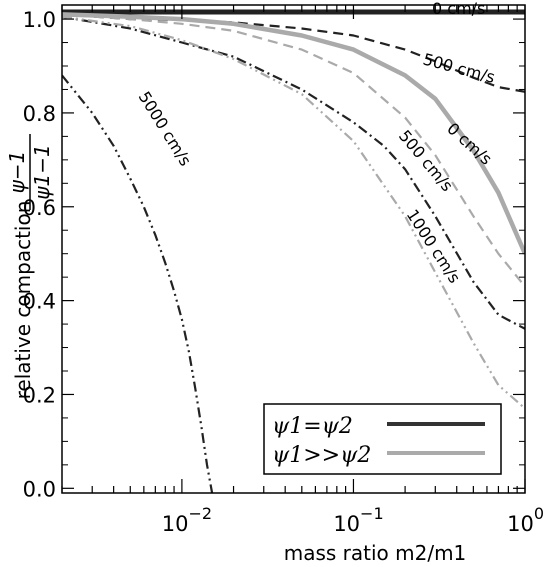 The height and width of the screenshot is (567, 546). What do you see at coordinates (39, 489) in the screenshot?
I see `y-tick-label: 0.0` at bounding box center [39, 489].